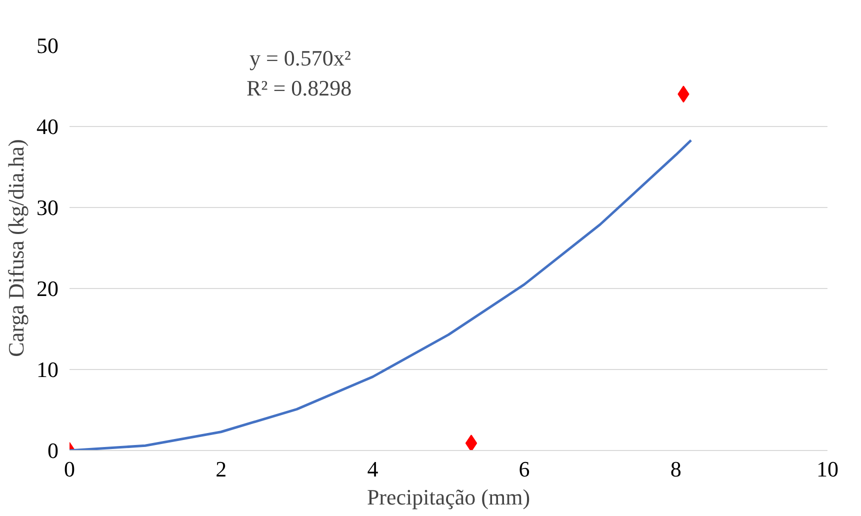 Image resolution: width=861 pixels, height=516 pixels. Describe the element at coordinates (676, 469) in the screenshot. I see `x-tick-label: 8` at that location.